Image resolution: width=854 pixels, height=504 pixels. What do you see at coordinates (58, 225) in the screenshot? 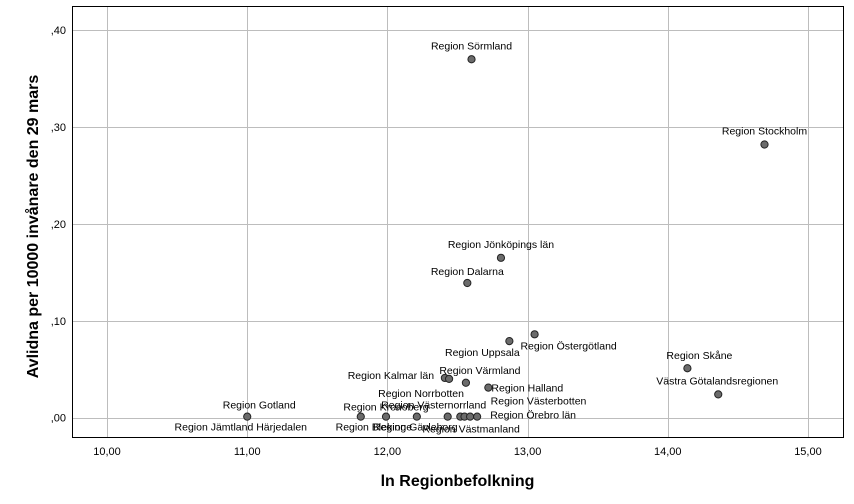
I see `y-tick-label: ,20` at bounding box center [58, 225].